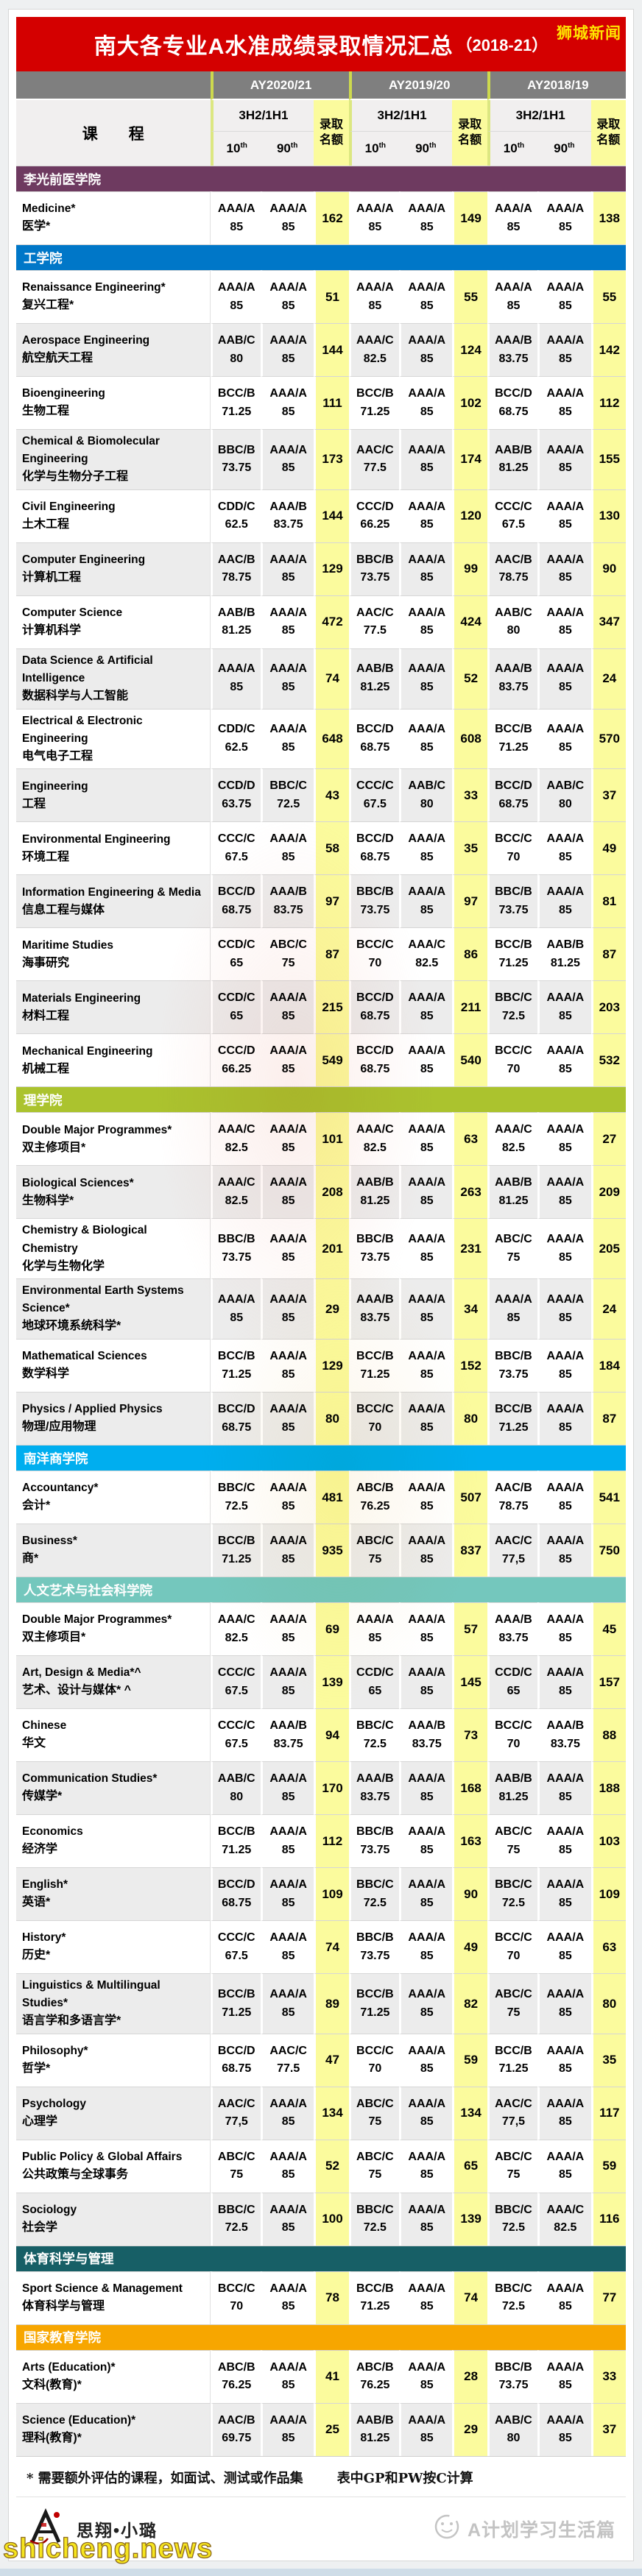 This screenshot has width=642, height=2576. What do you see at coordinates (404, 2478) in the screenshot?
I see `footnote-gp-pw-note: 表中GP和PW按C计算` at bounding box center [404, 2478].